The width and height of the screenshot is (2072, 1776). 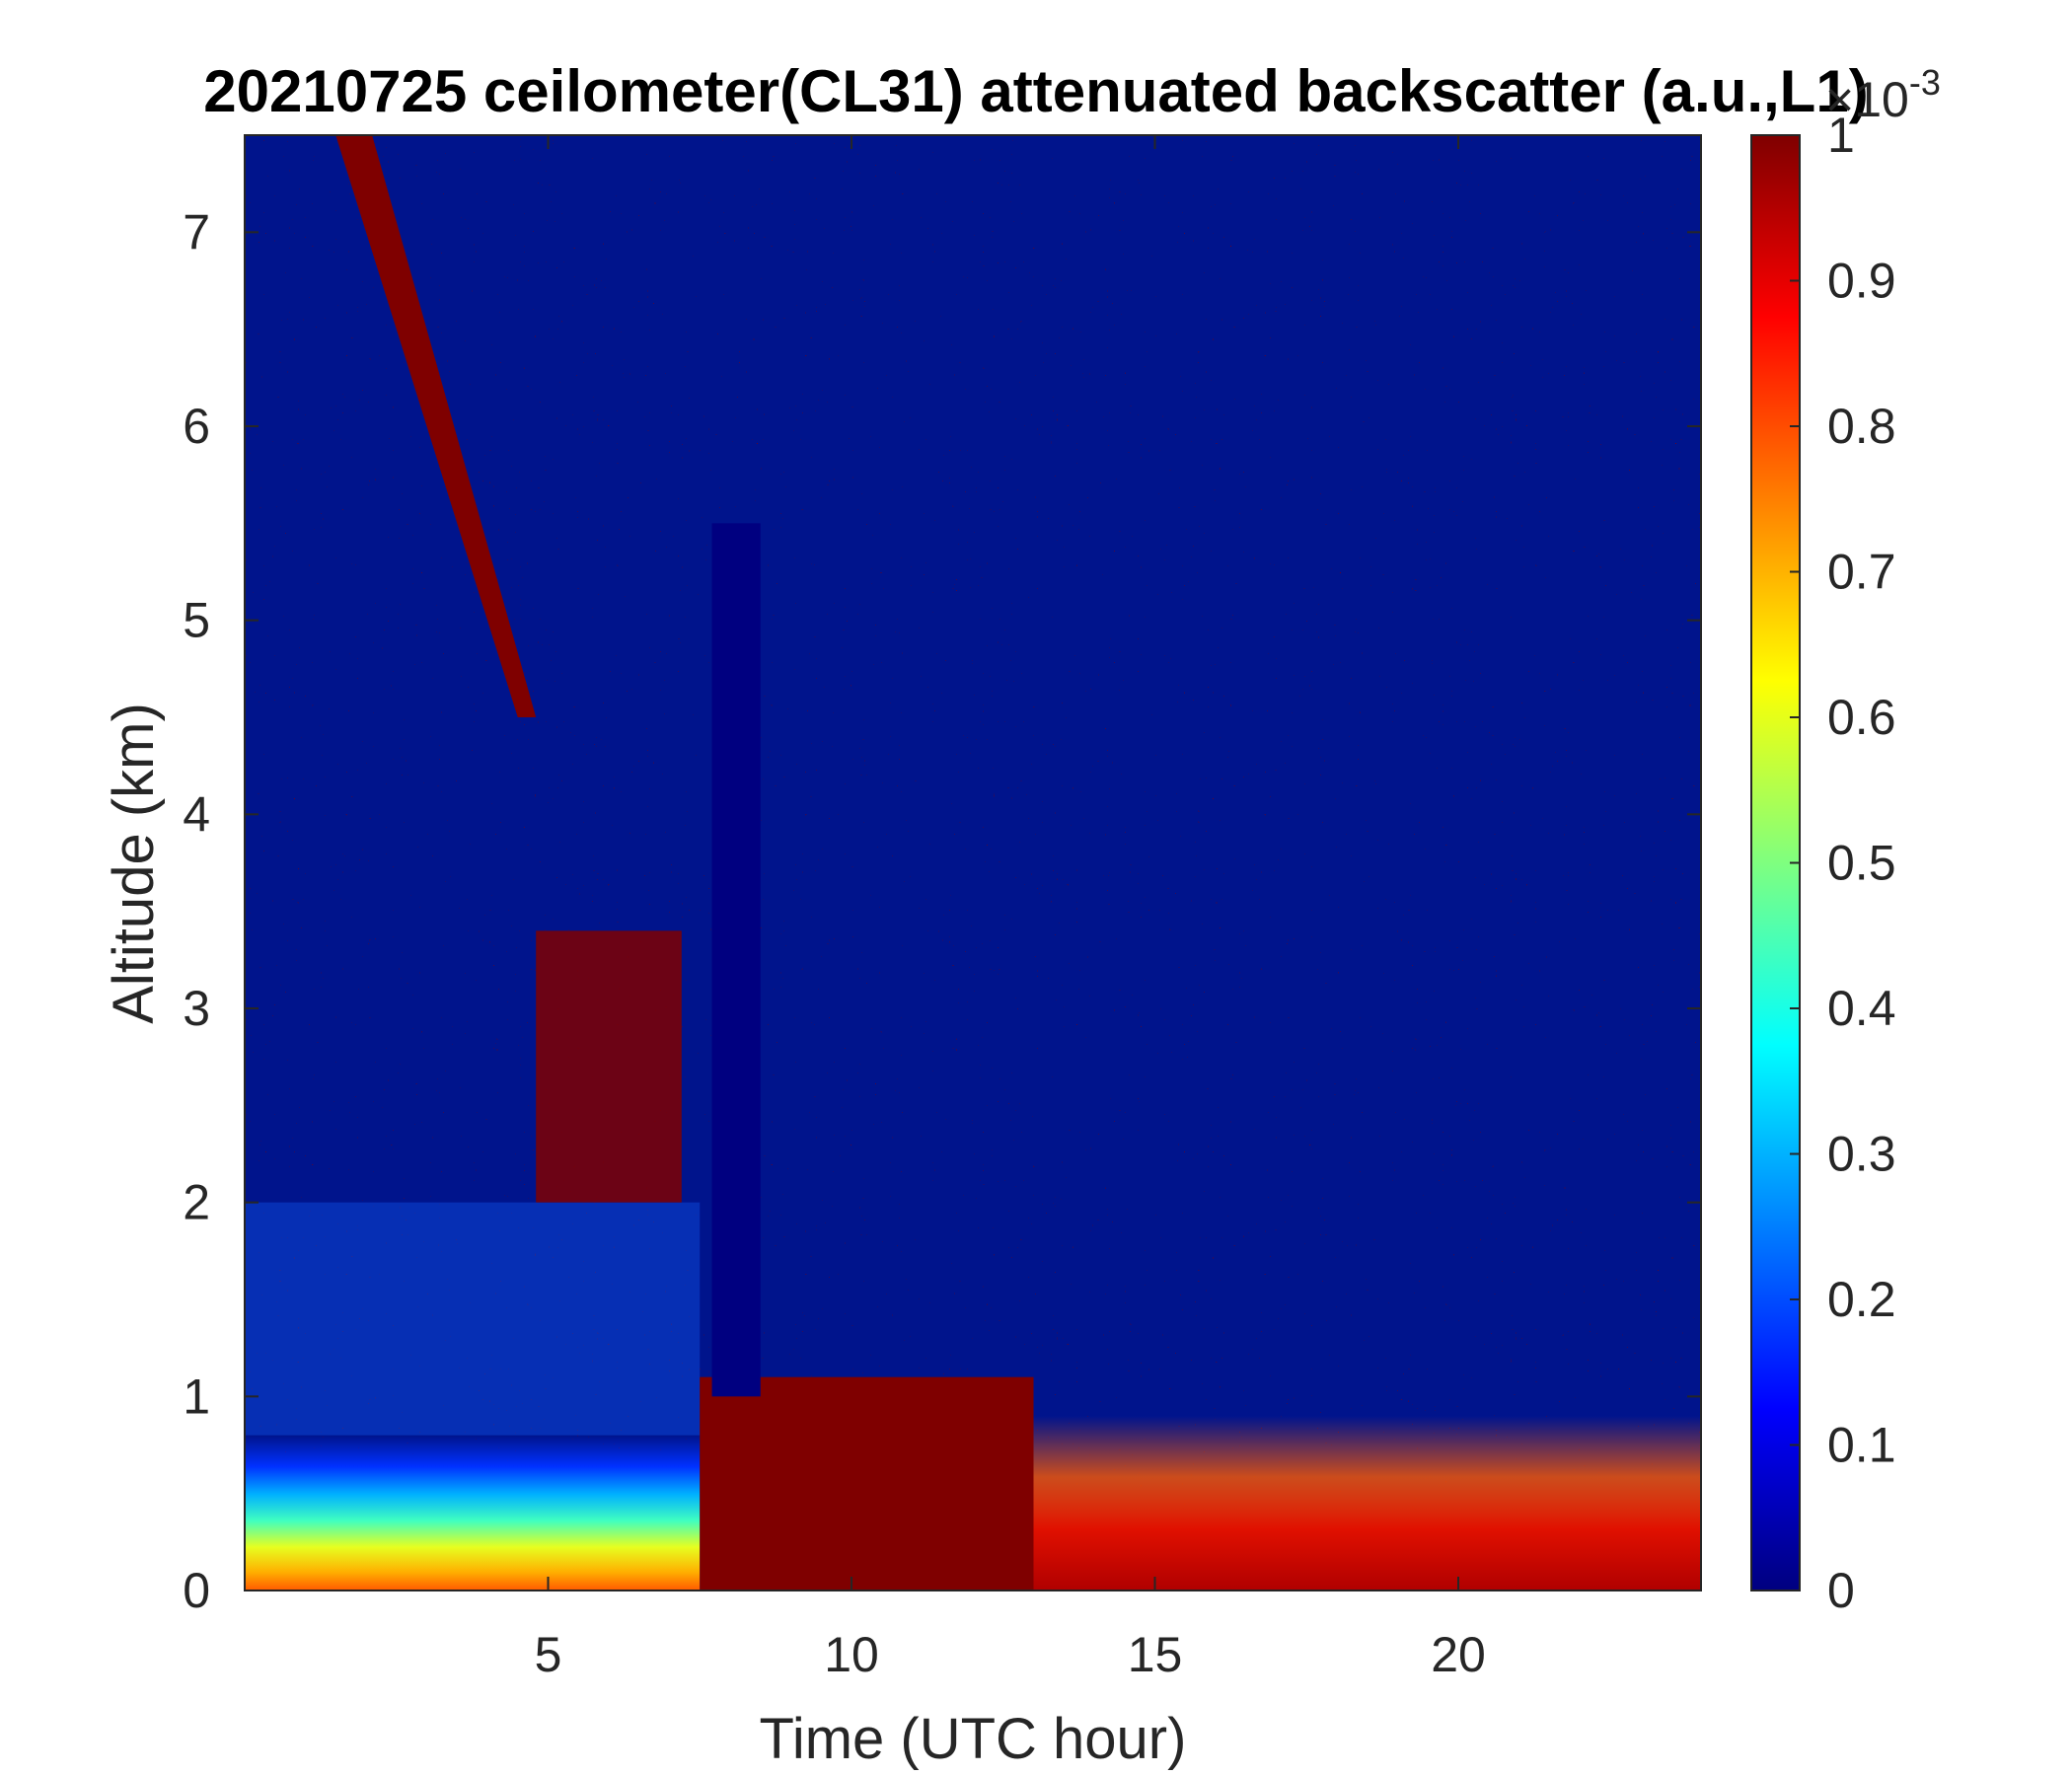 I want to click on y-tick-label: 0, so click(x=197, y=1591).